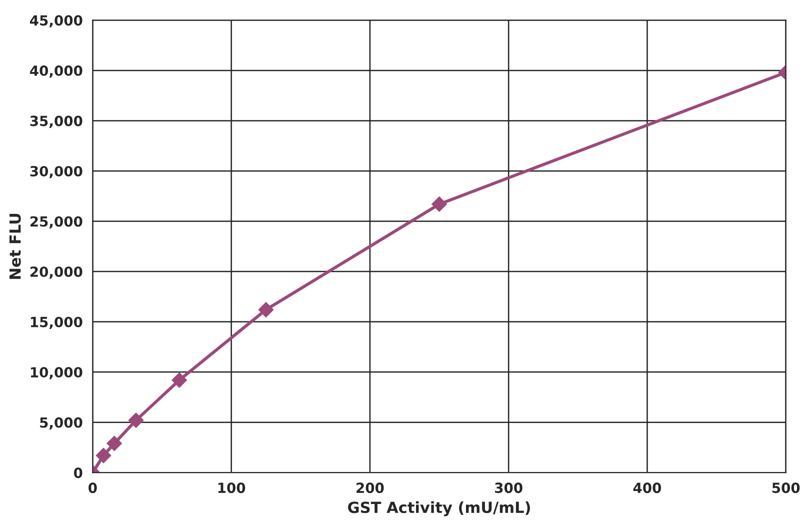 The width and height of the screenshot is (806, 531). What do you see at coordinates (56, 323) in the screenshot?
I see `y-tick-label: 15,000` at bounding box center [56, 323].